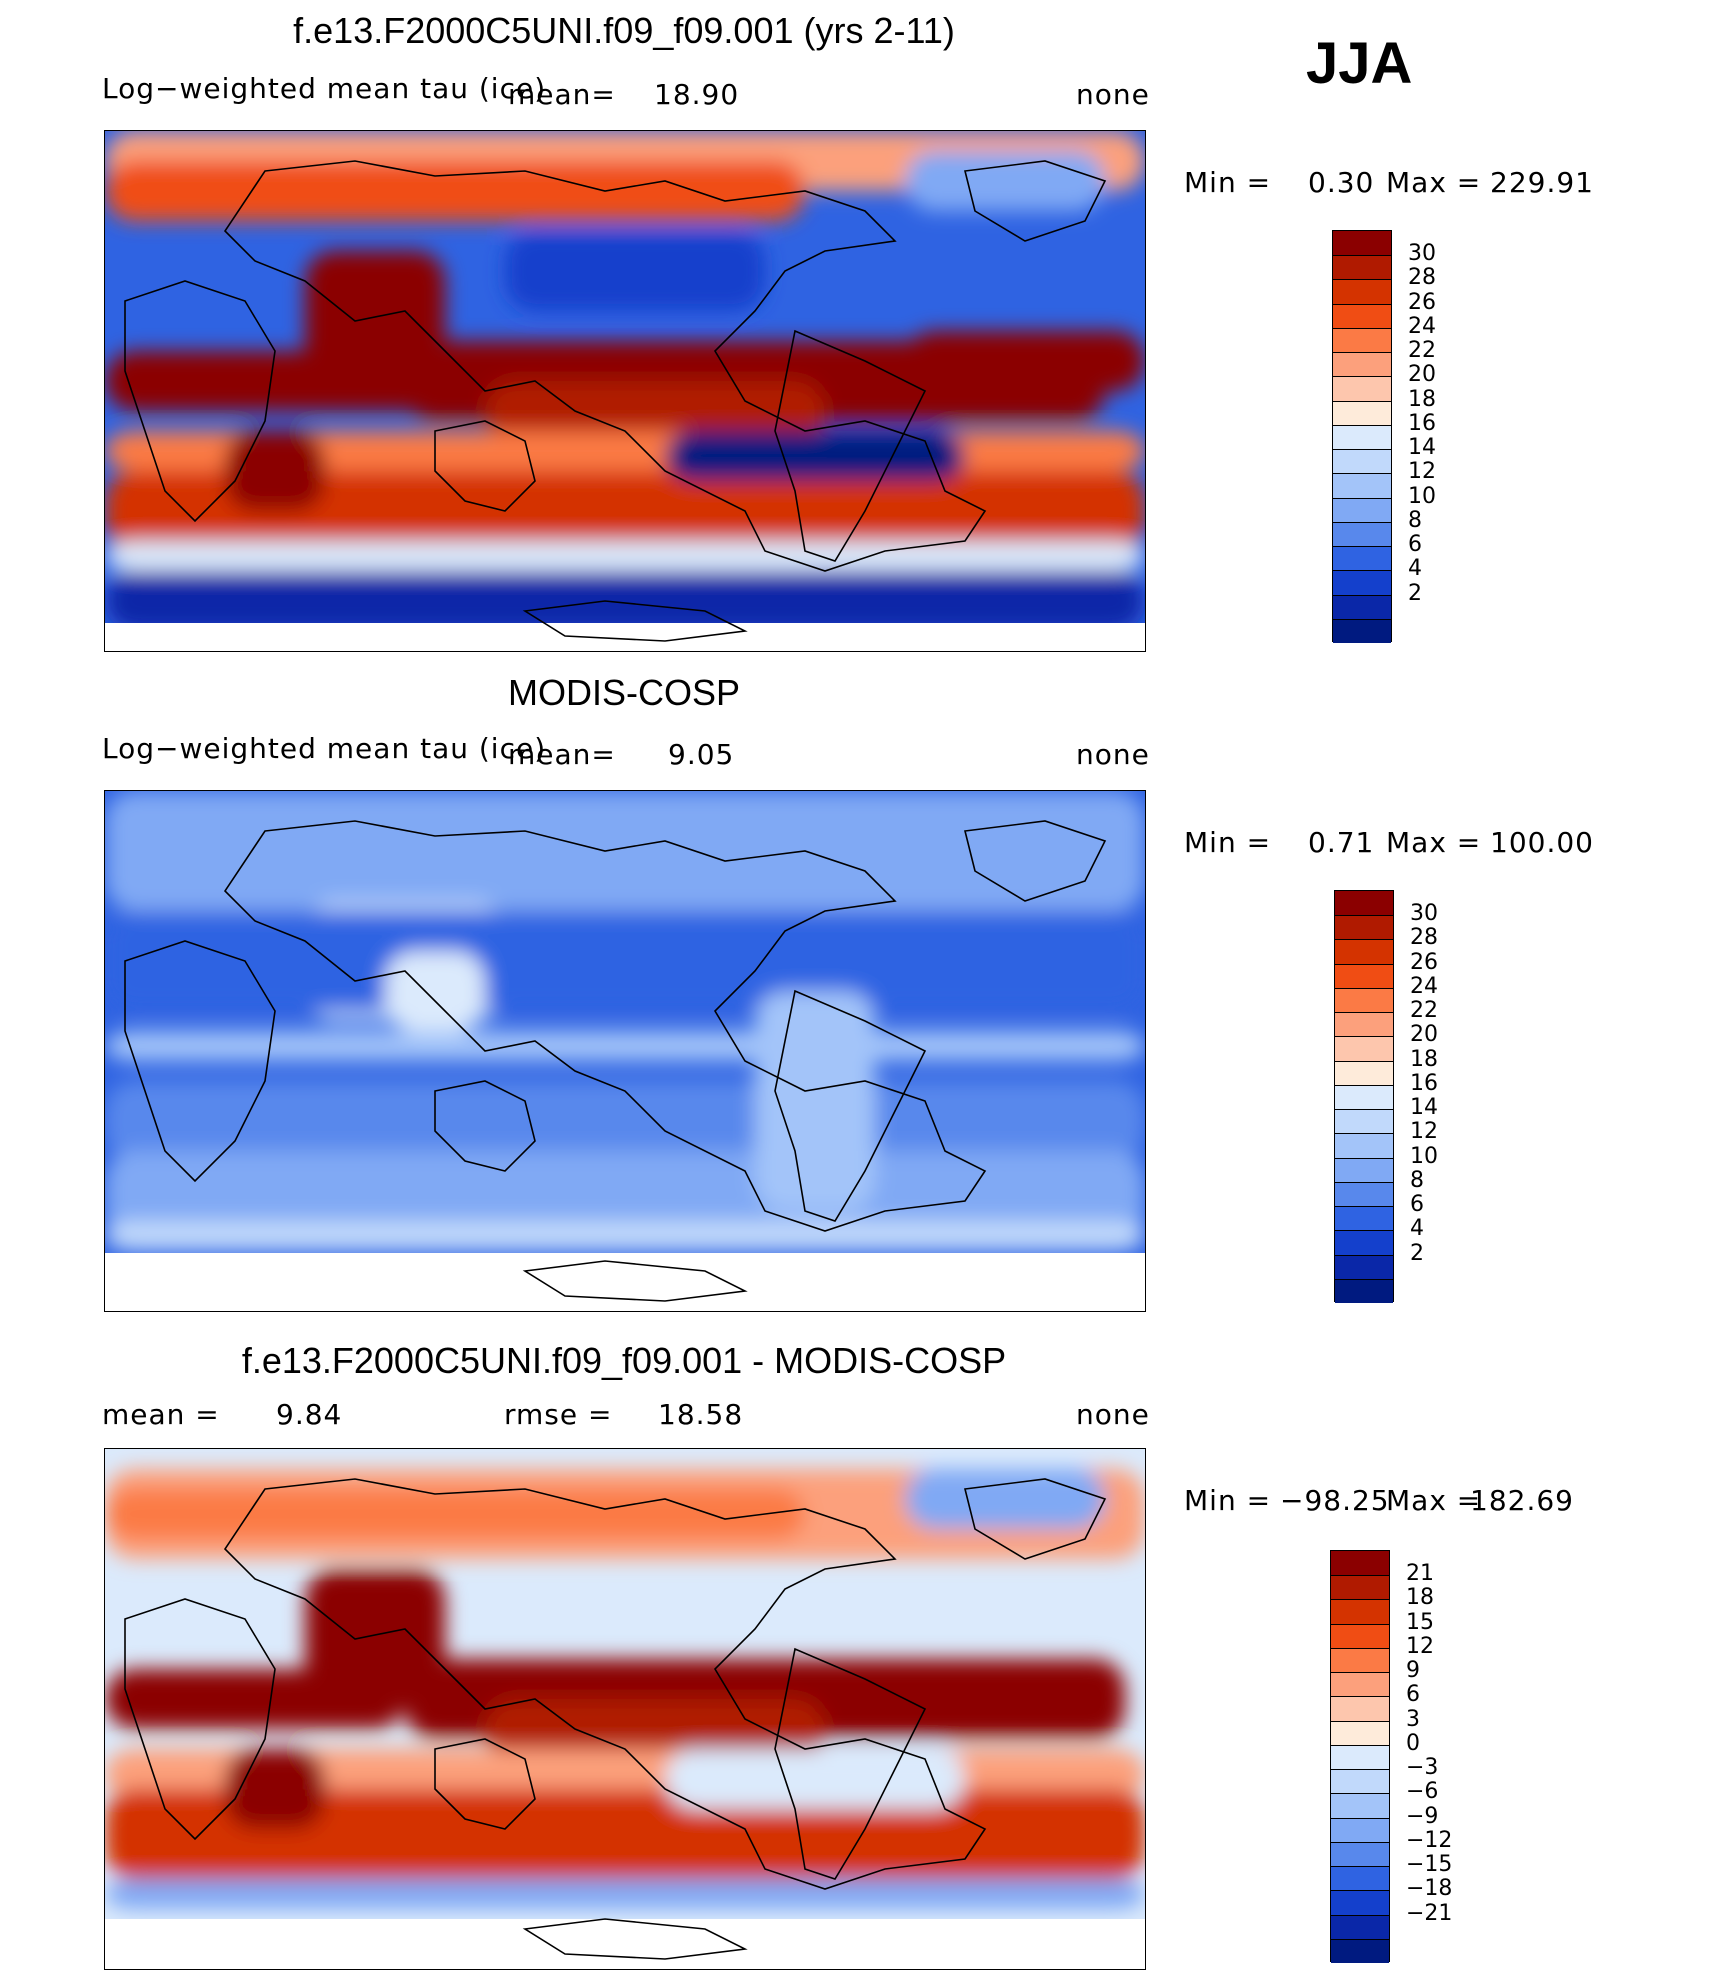 This screenshot has height=1974, width=1710. Describe the element at coordinates (309, 1414) in the screenshot. I see `panel-3-mean-value: 9.84` at that location.